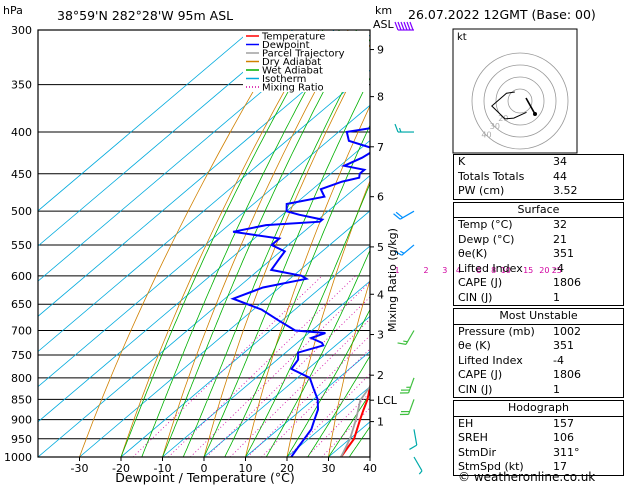  I want to click on dry-adiabat, so click(349, 367).